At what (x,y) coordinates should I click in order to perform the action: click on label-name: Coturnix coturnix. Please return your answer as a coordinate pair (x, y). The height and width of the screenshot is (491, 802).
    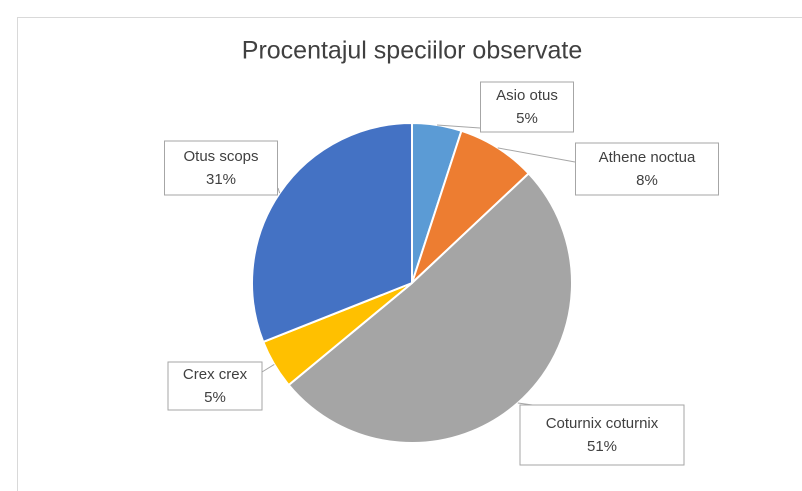
    Looking at the image, I should click on (602, 423).